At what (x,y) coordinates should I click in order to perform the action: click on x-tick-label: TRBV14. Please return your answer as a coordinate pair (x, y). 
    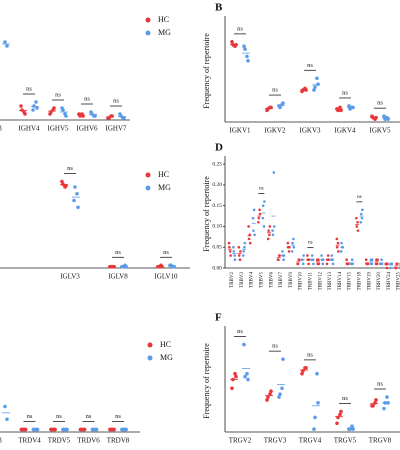
    Looking at the image, I should click on (340, 281).